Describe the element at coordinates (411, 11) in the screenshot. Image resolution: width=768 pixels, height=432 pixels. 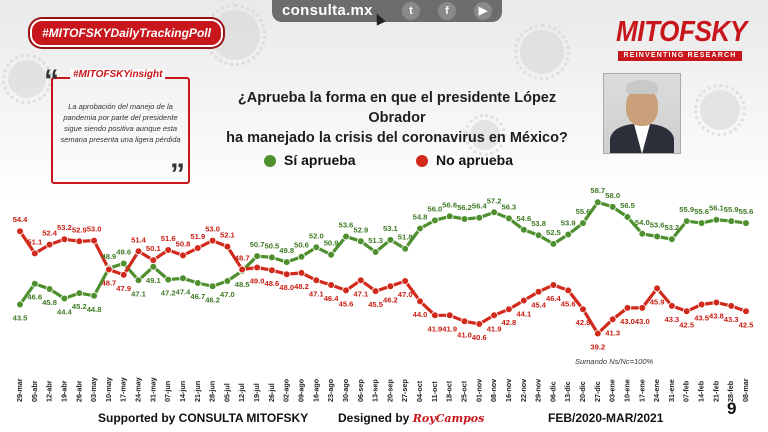
I see `twitter-icon: t` at that location.